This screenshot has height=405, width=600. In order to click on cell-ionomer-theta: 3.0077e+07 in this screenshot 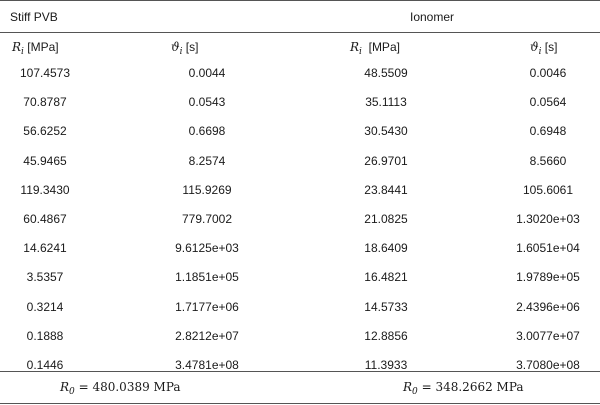, I will do `click(548, 336)`.